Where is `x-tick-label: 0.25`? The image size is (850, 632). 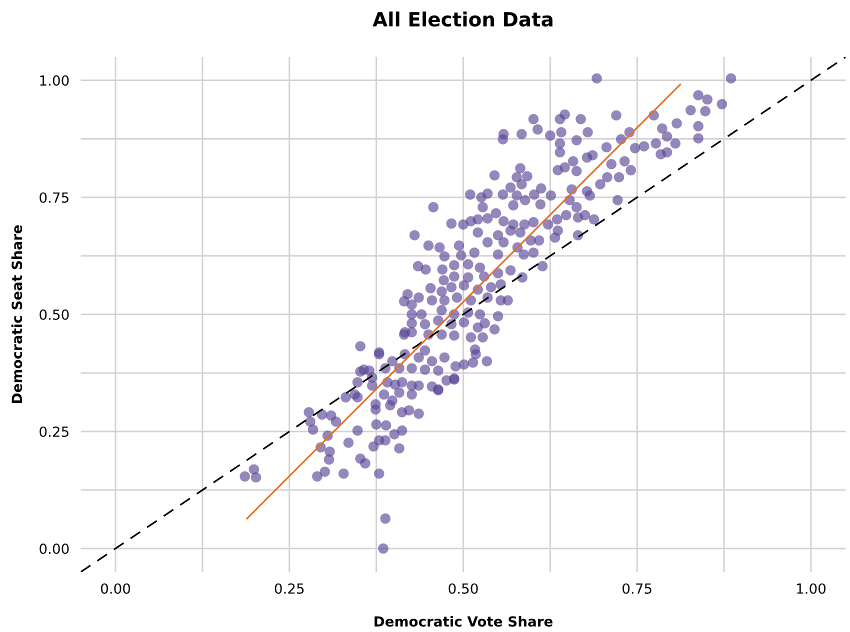 x-tick-label: 0.25 is located at coordinates (289, 588).